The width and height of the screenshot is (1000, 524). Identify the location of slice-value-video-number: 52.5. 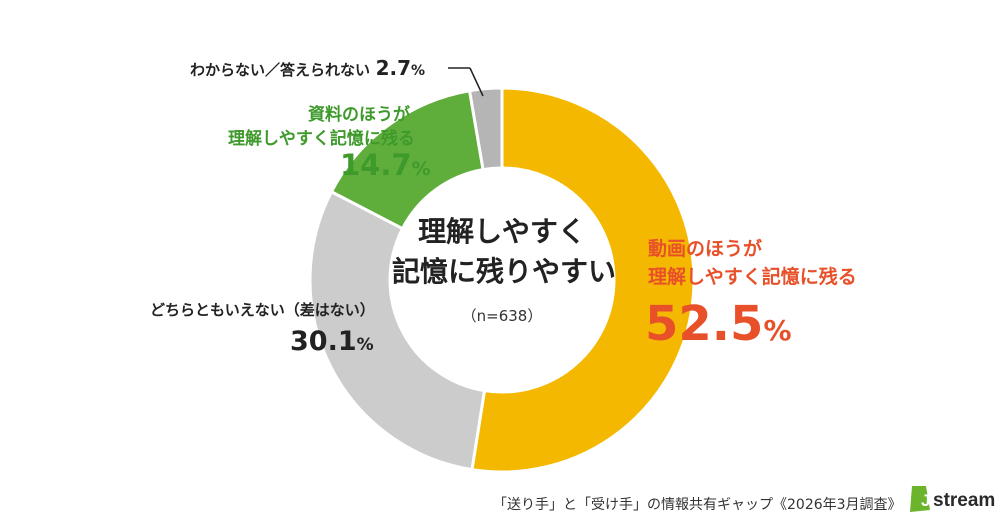
(704, 324).